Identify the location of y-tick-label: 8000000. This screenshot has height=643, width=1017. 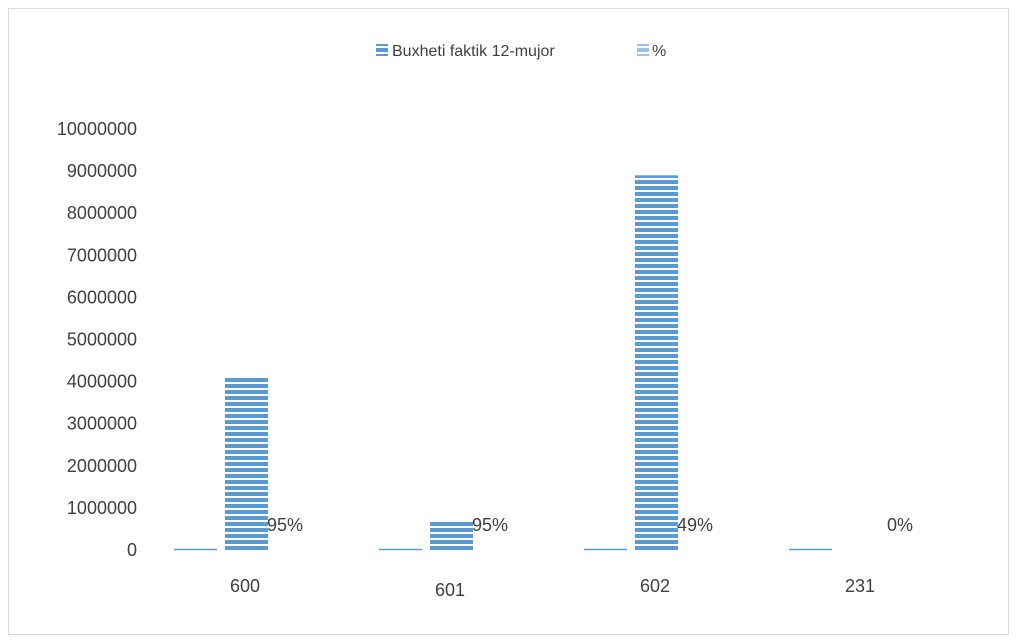
(102, 213).